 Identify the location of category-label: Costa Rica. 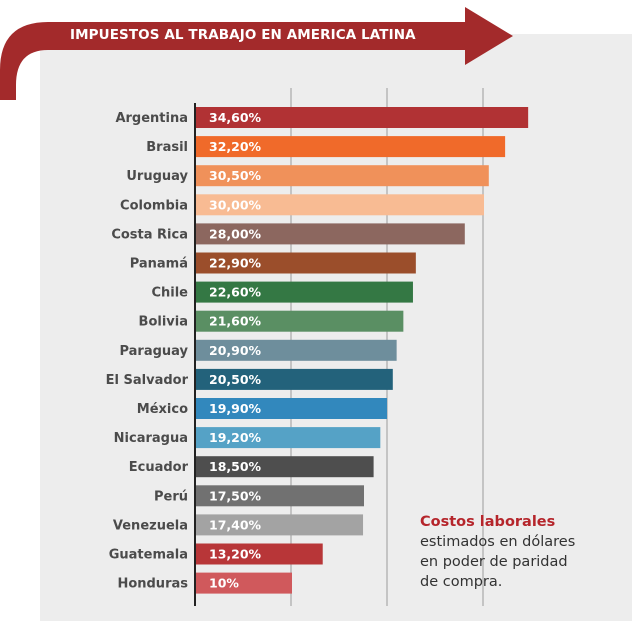
(149, 234).